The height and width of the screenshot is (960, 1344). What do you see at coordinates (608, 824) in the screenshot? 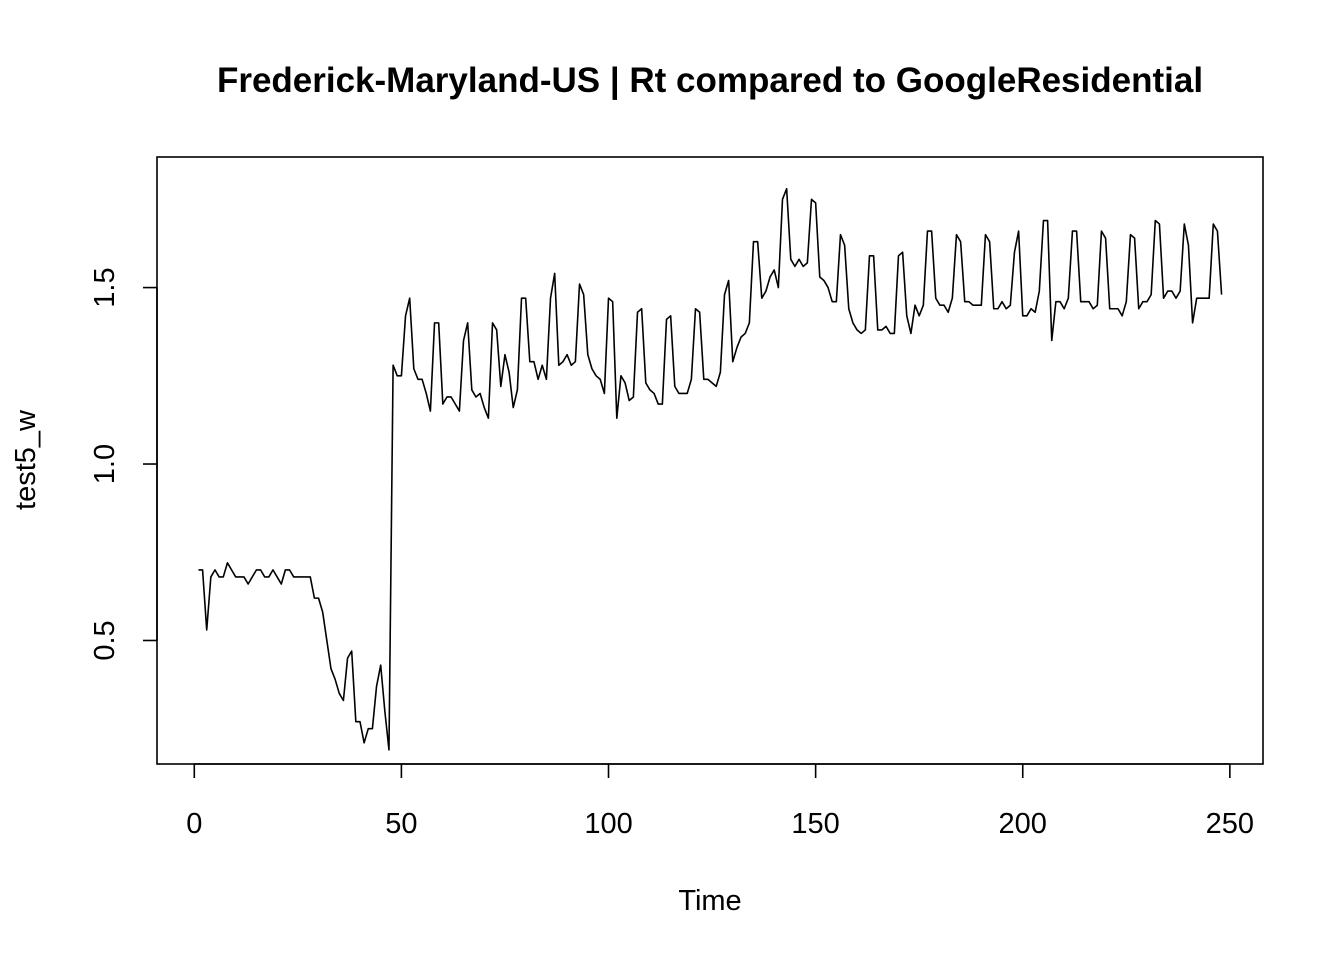
I see `x-tick-label: 100` at bounding box center [608, 824].